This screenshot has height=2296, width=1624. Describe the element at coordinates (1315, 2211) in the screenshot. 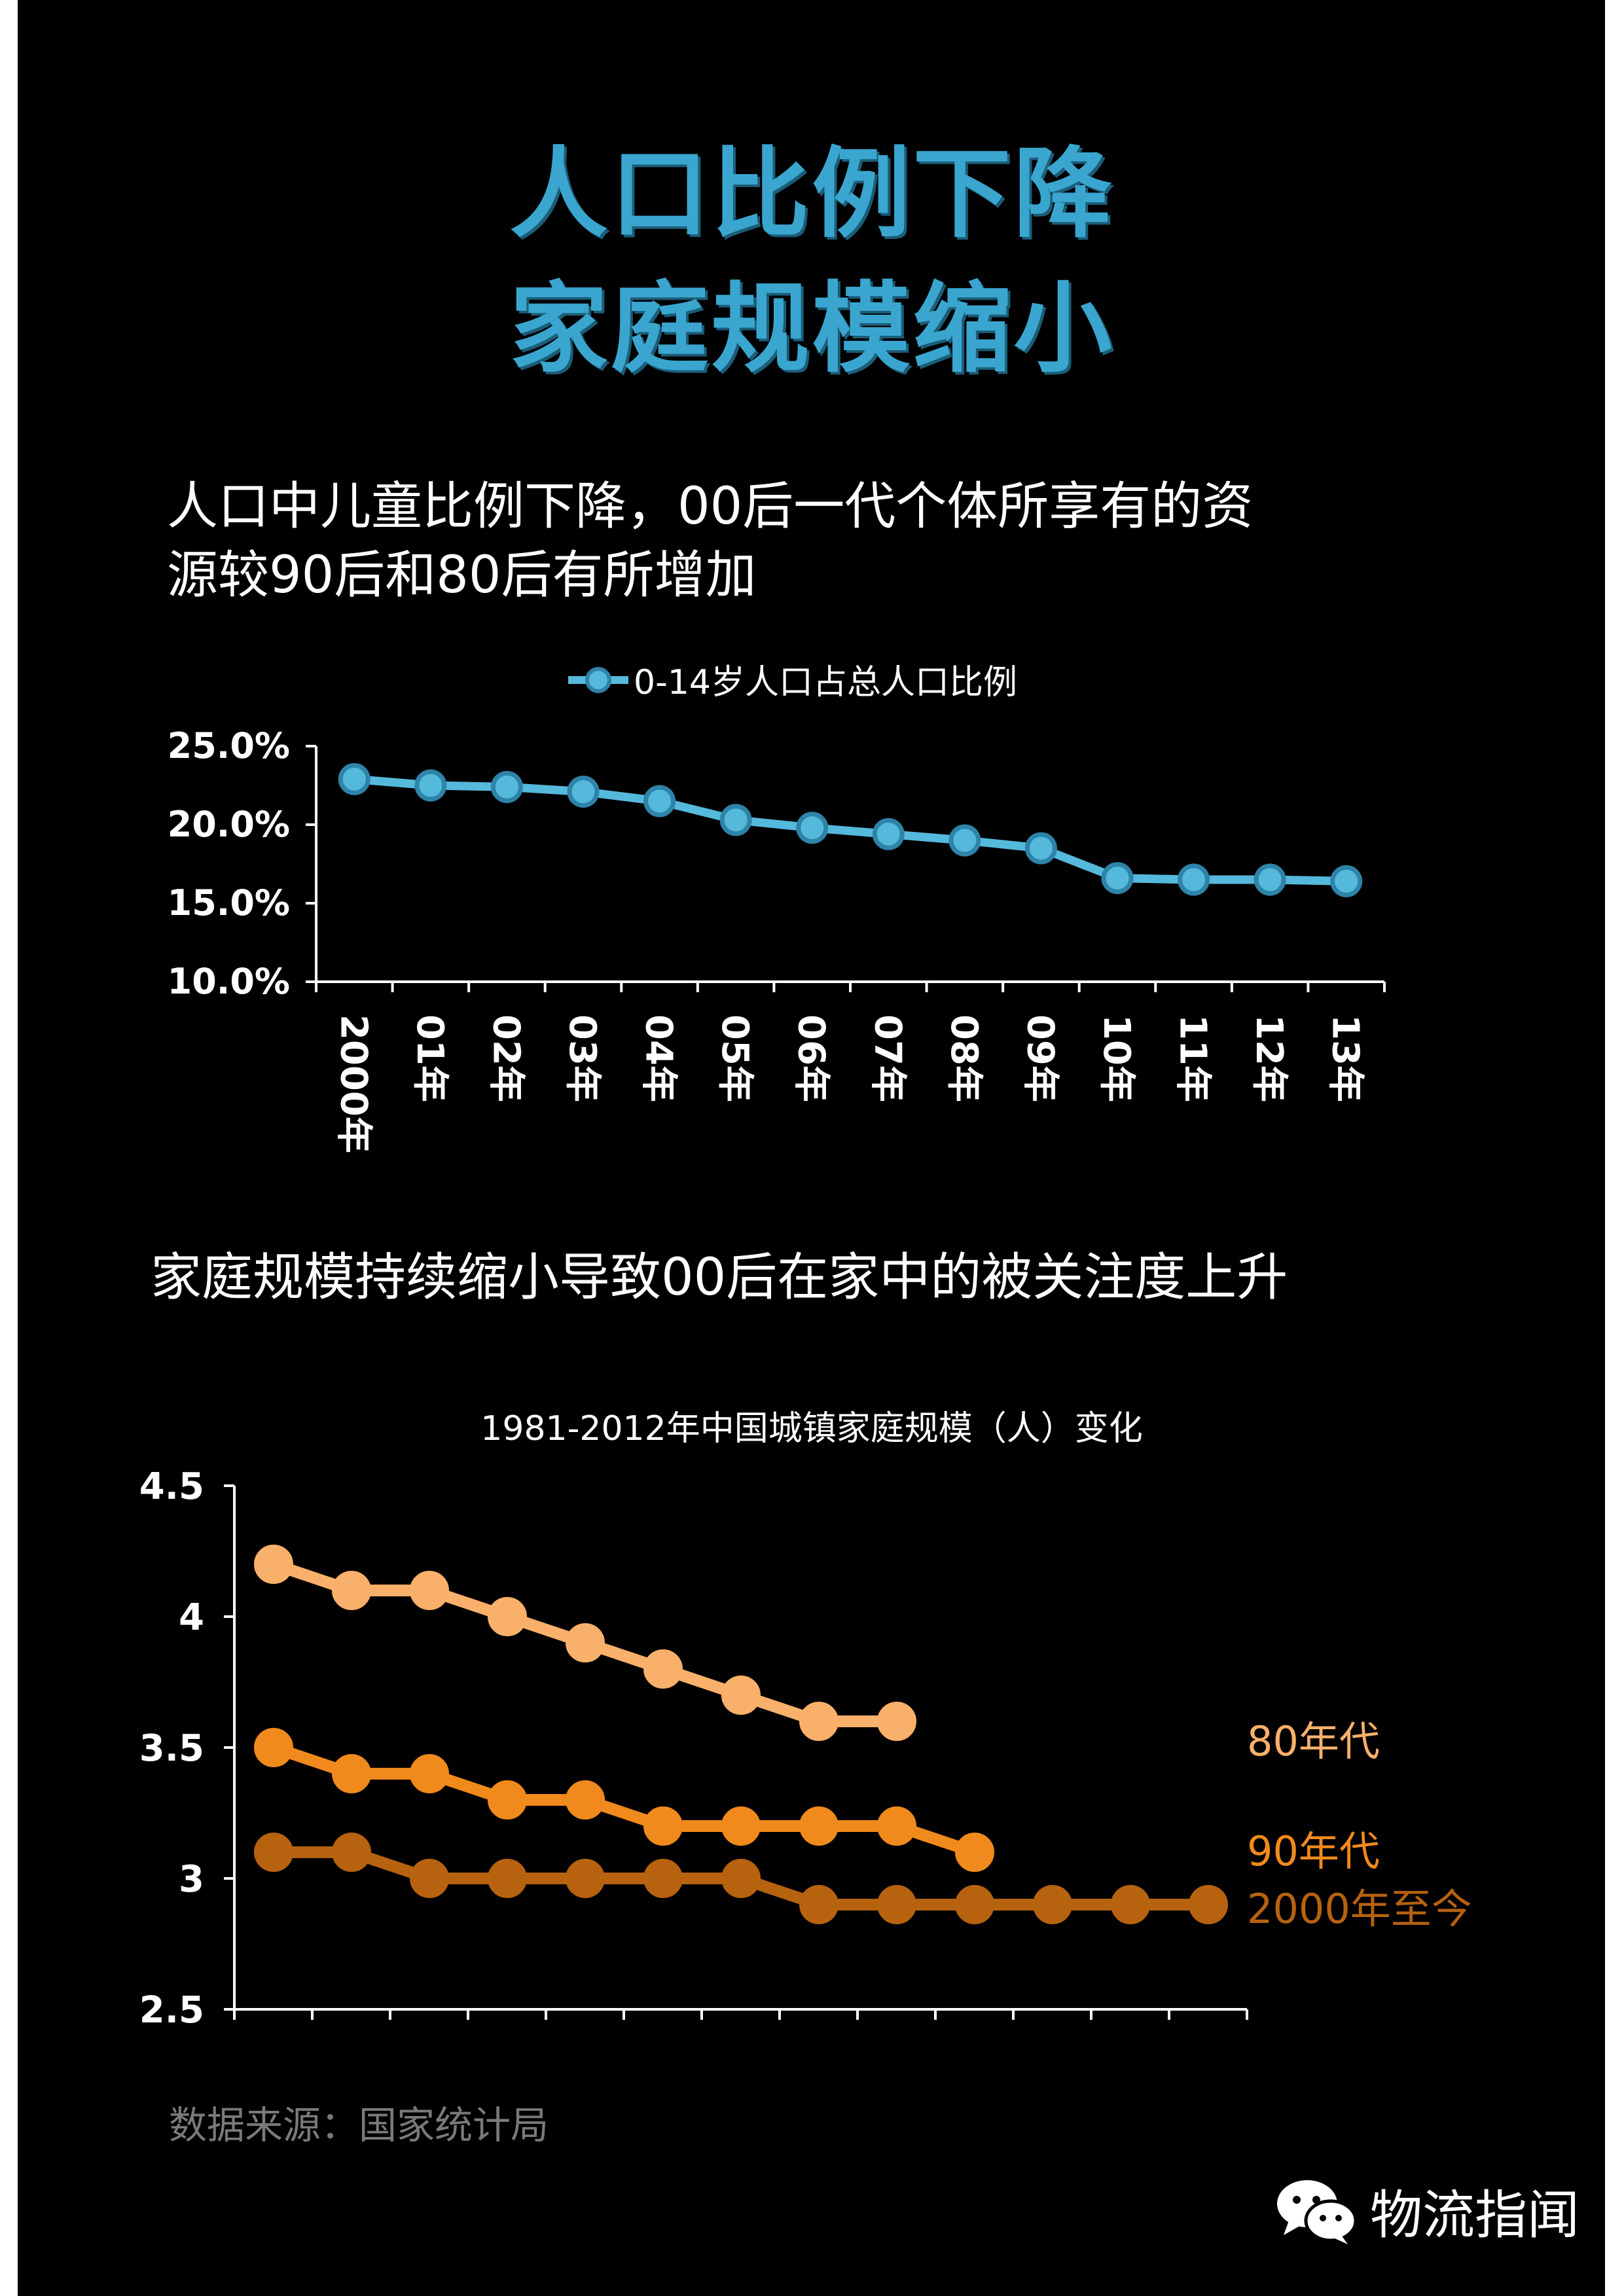

I see `wechat-icon` at that location.